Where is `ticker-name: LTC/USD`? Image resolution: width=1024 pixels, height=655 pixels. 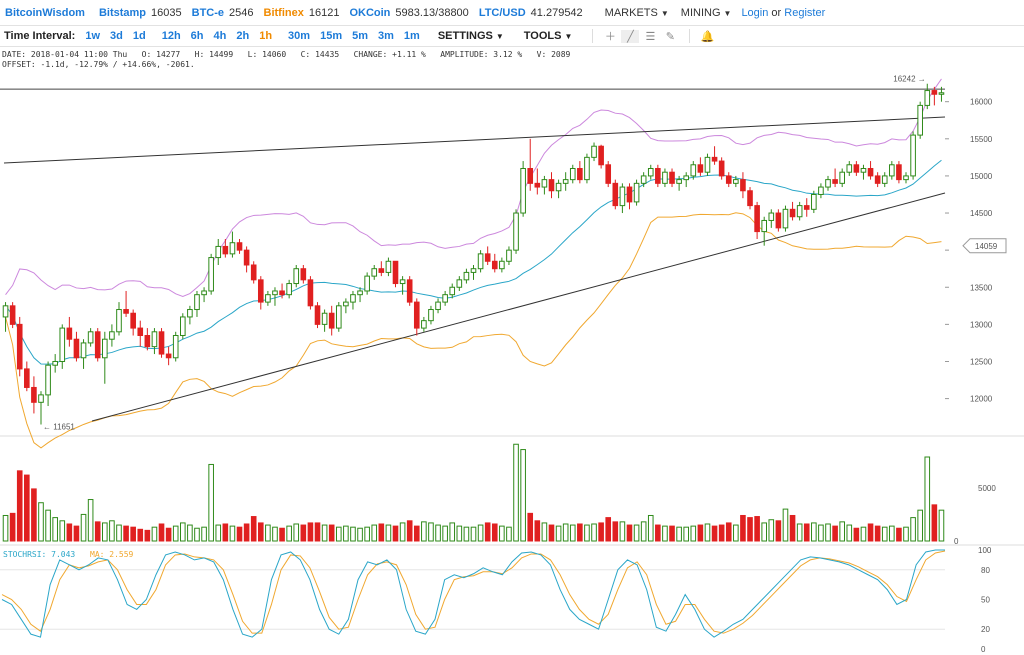
ticker-name: LTC/USD is located at coordinates (502, 12).